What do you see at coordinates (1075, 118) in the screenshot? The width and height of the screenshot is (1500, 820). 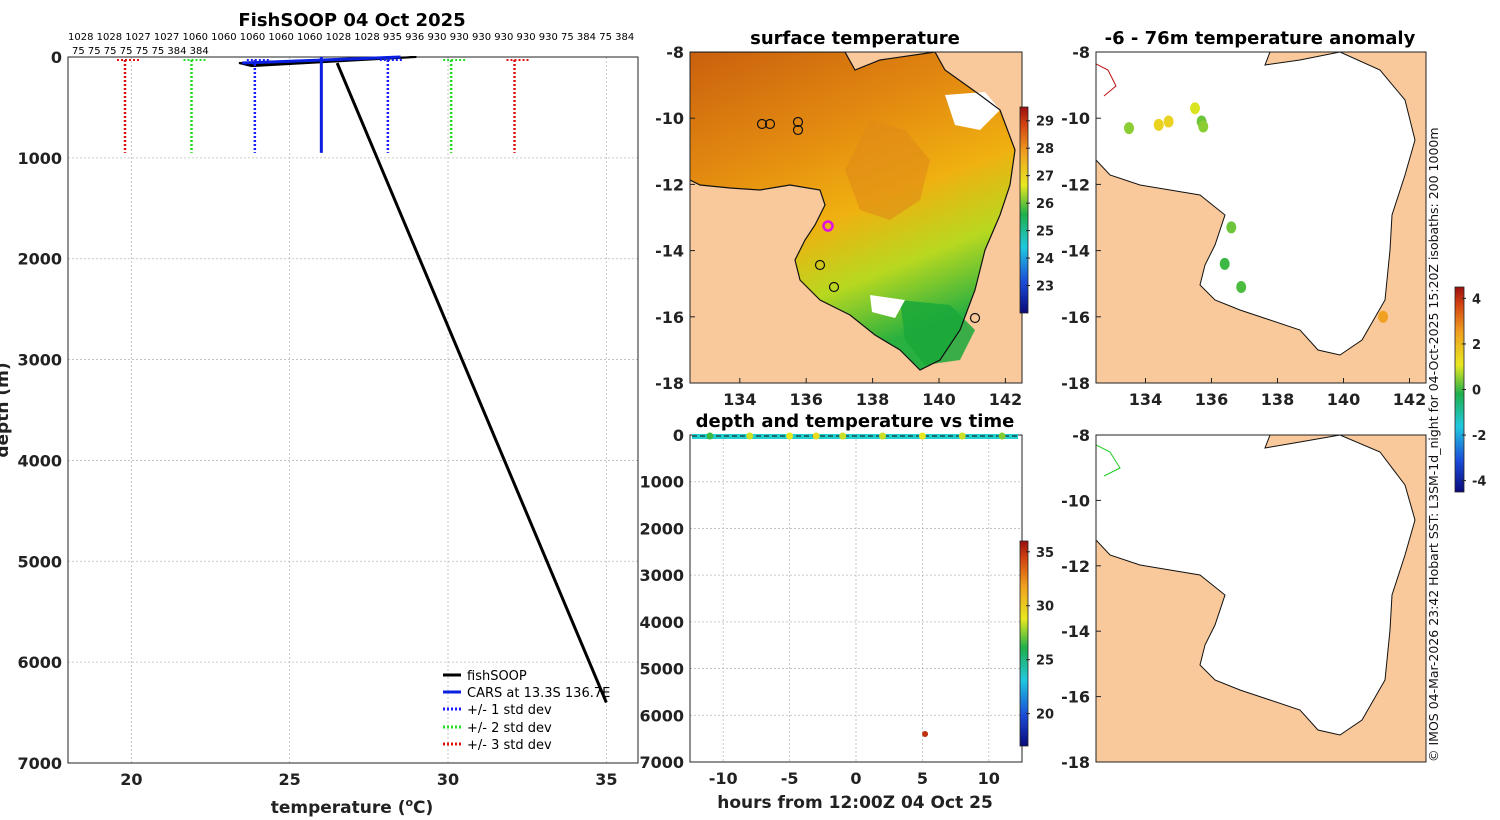 I see `anomaly-ytick-label: -10` at bounding box center [1075, 118].